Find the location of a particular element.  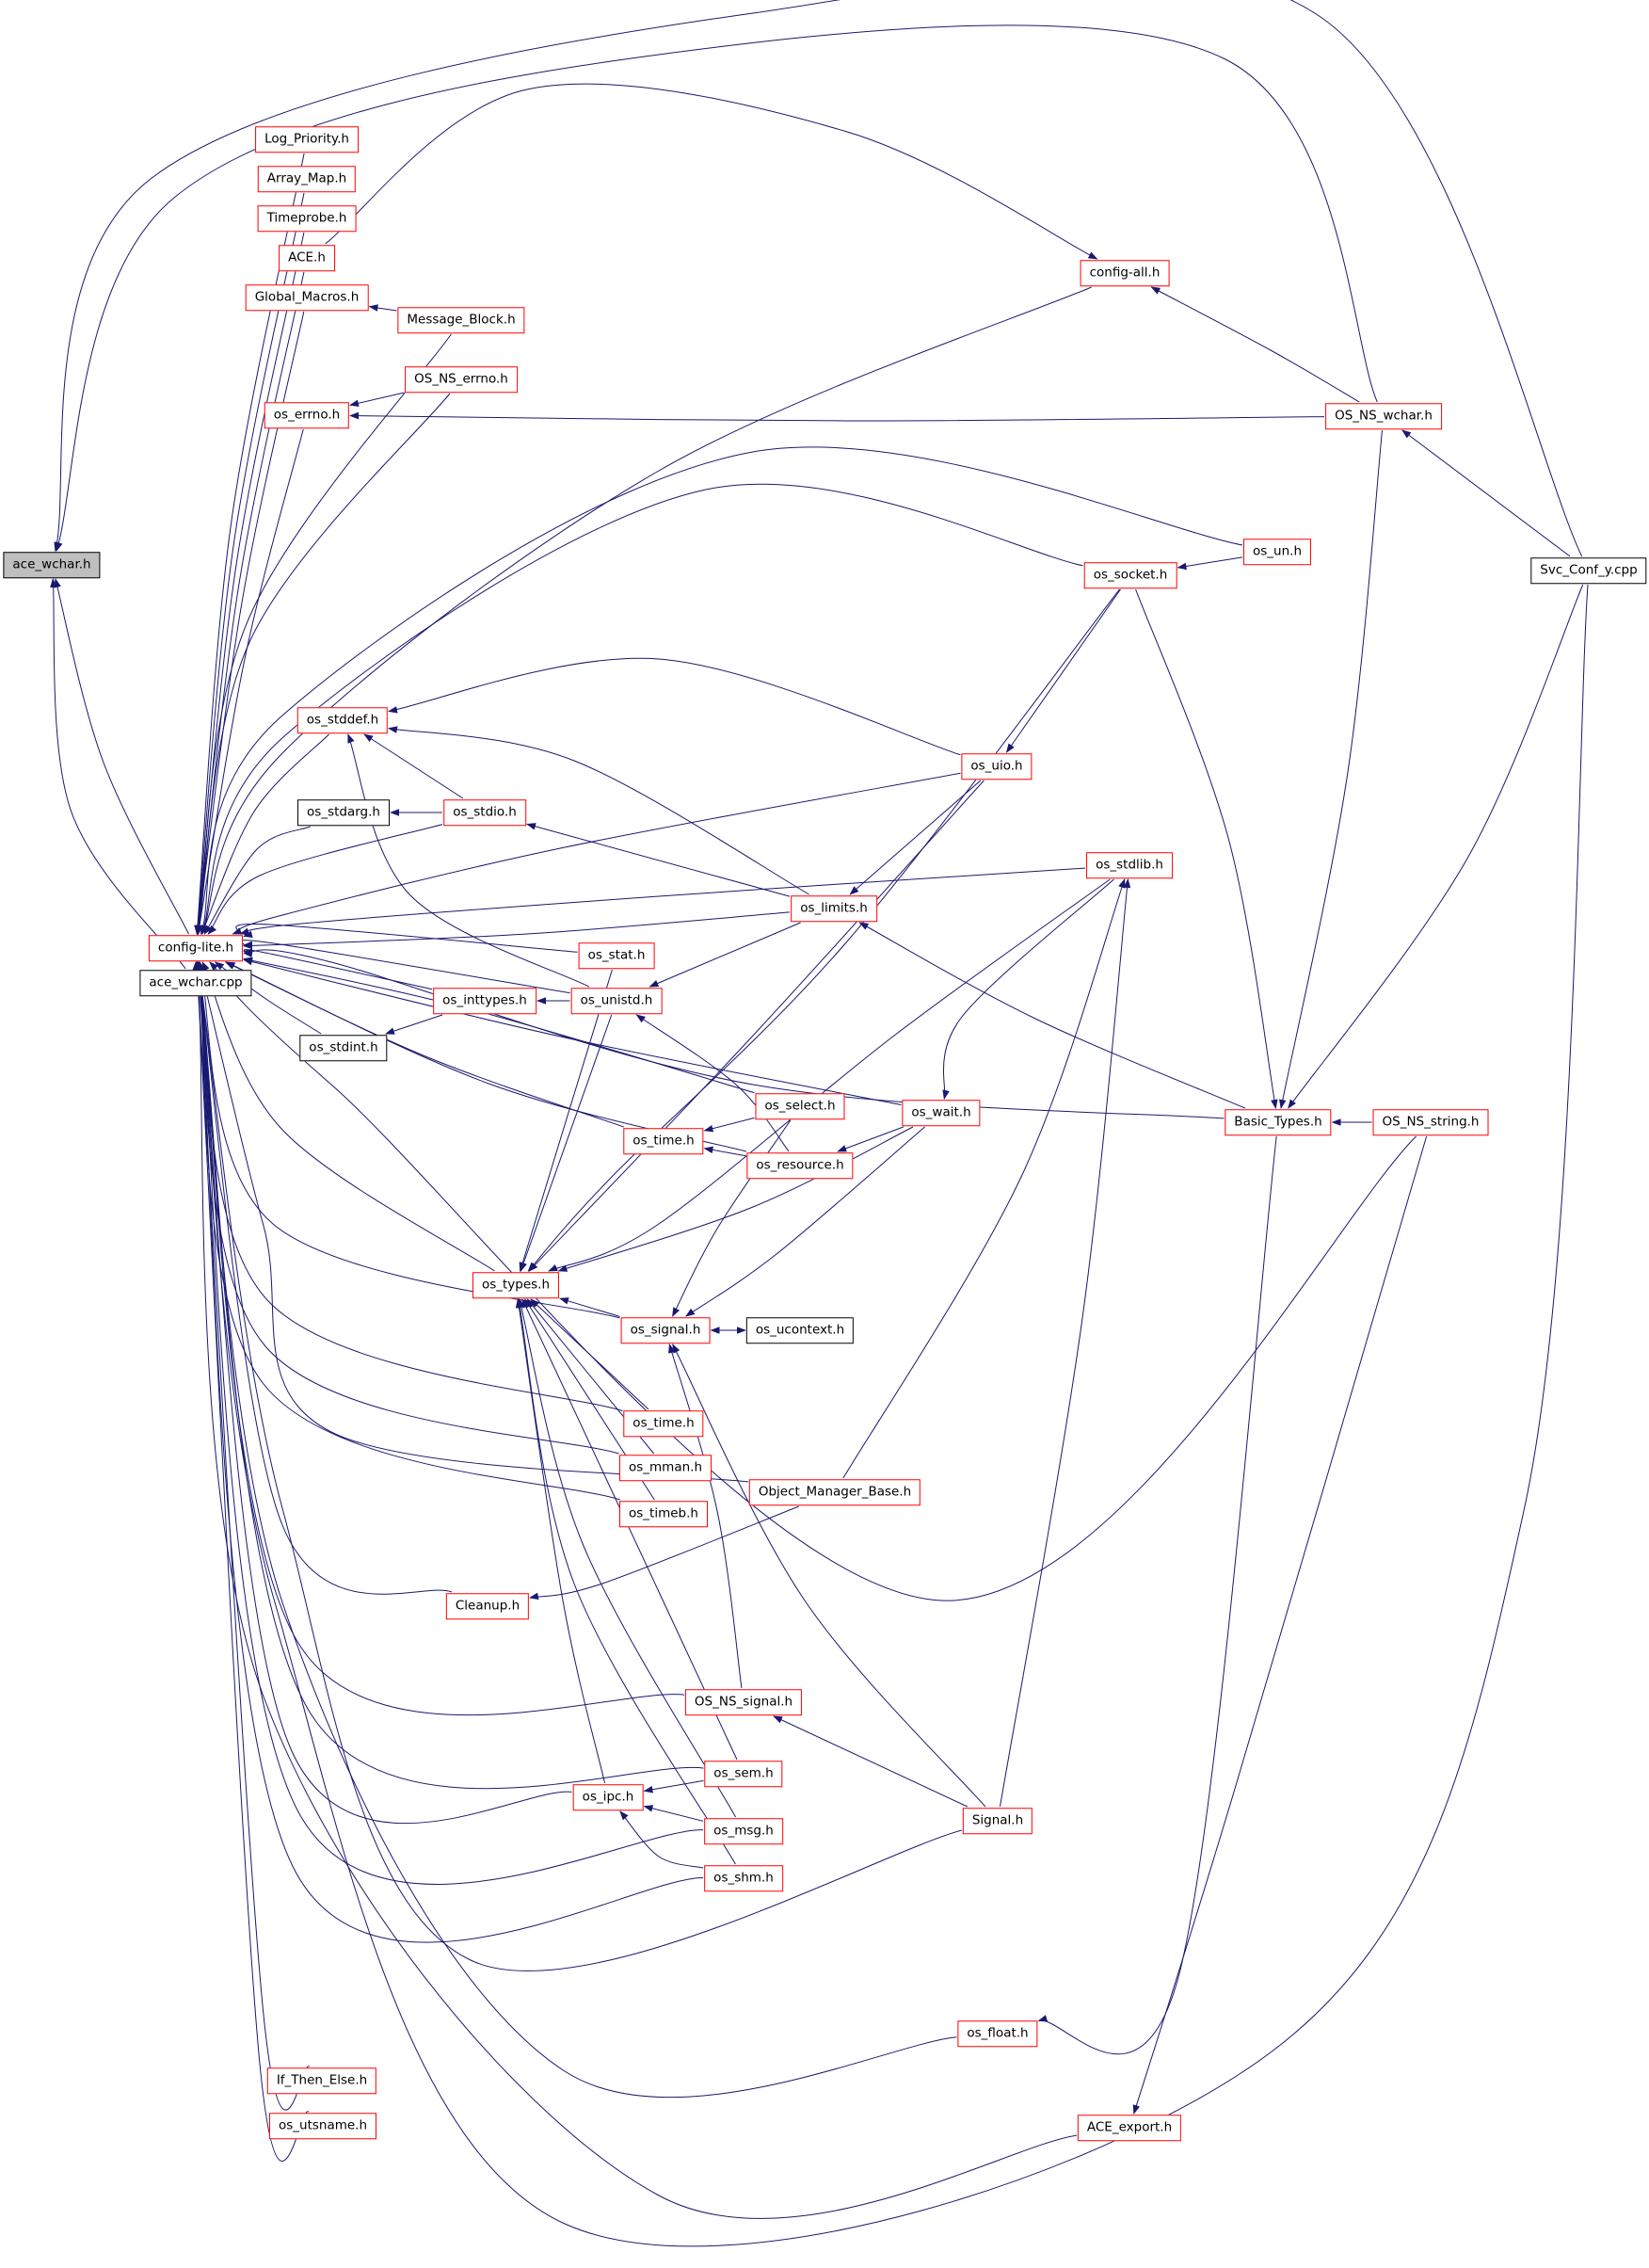

edge-os_msg_h-to-config_lite_h is located at coordinates (449, 1423).